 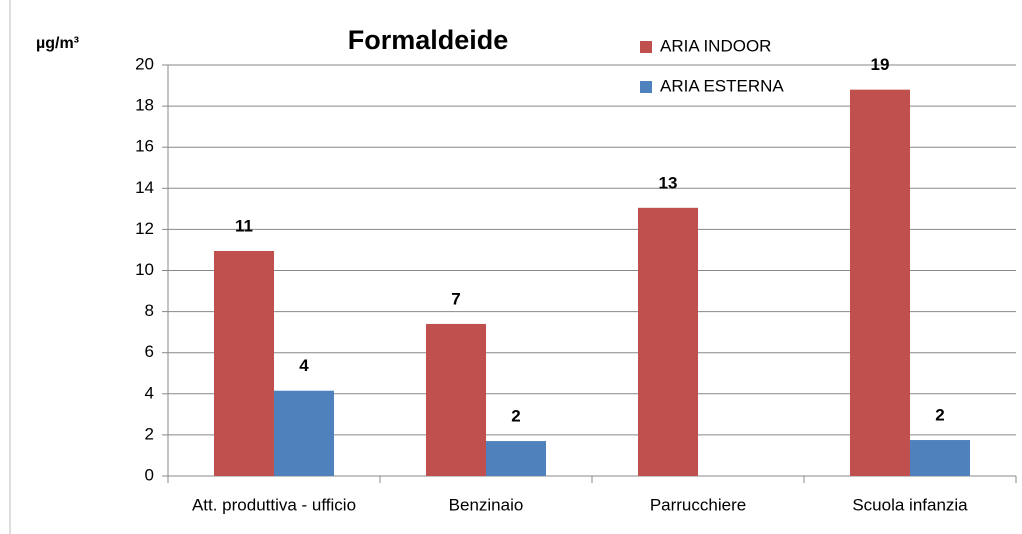 I want to click on y-tick-label: 10, so click(x=144, y=269).